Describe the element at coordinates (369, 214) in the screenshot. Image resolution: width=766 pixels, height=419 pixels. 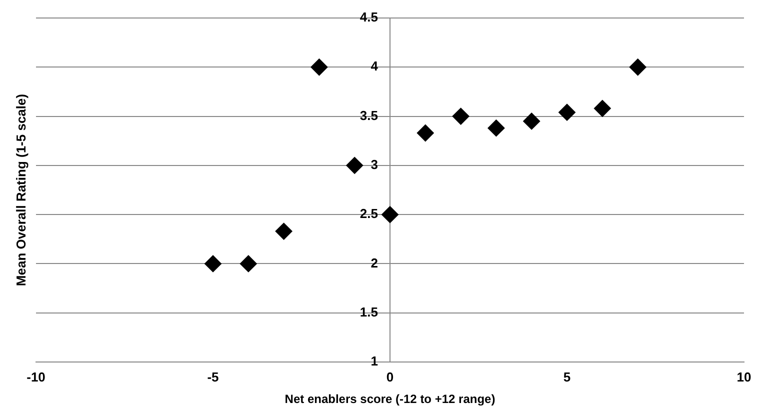
I see `y-tick-label: 2.5` at that location.